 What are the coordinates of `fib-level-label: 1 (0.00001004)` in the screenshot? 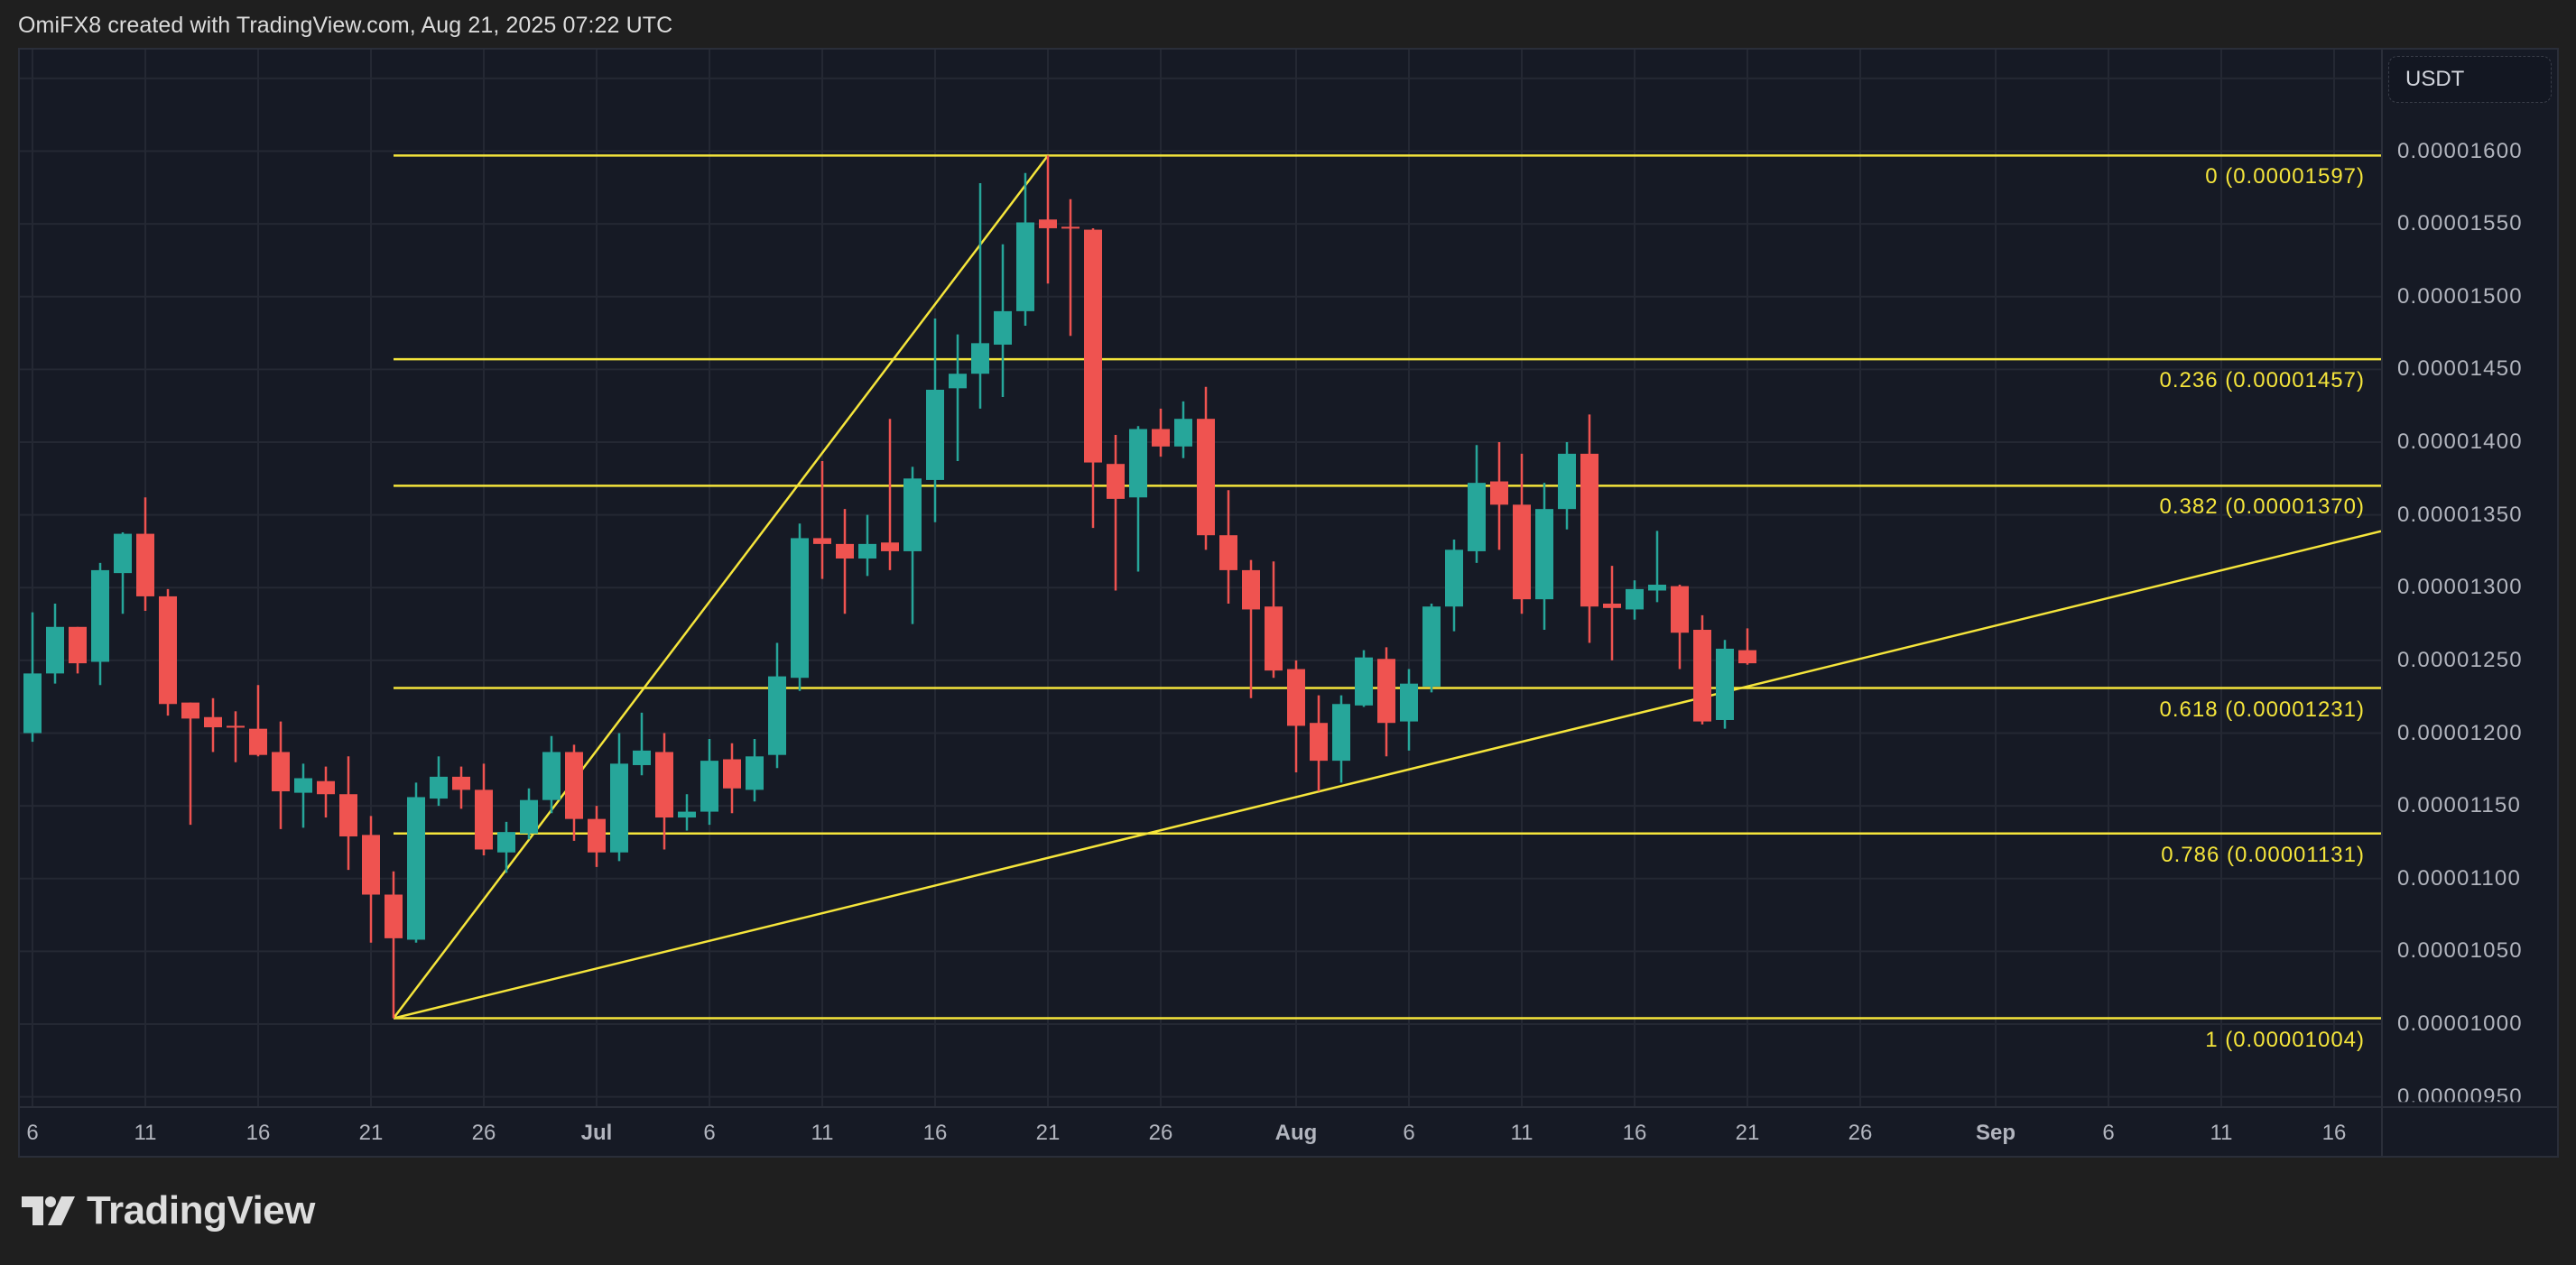 It's located at (2285, 1039).